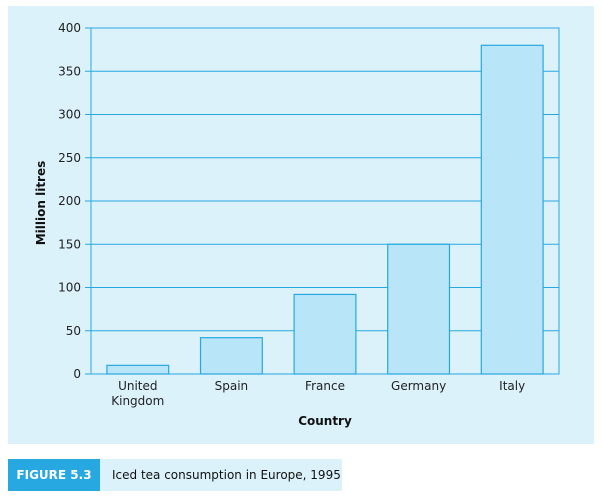 This screenshot has width=602, height=498. I want to click on figure-number-badge: FIGURE 5.3, so click(54, 475).